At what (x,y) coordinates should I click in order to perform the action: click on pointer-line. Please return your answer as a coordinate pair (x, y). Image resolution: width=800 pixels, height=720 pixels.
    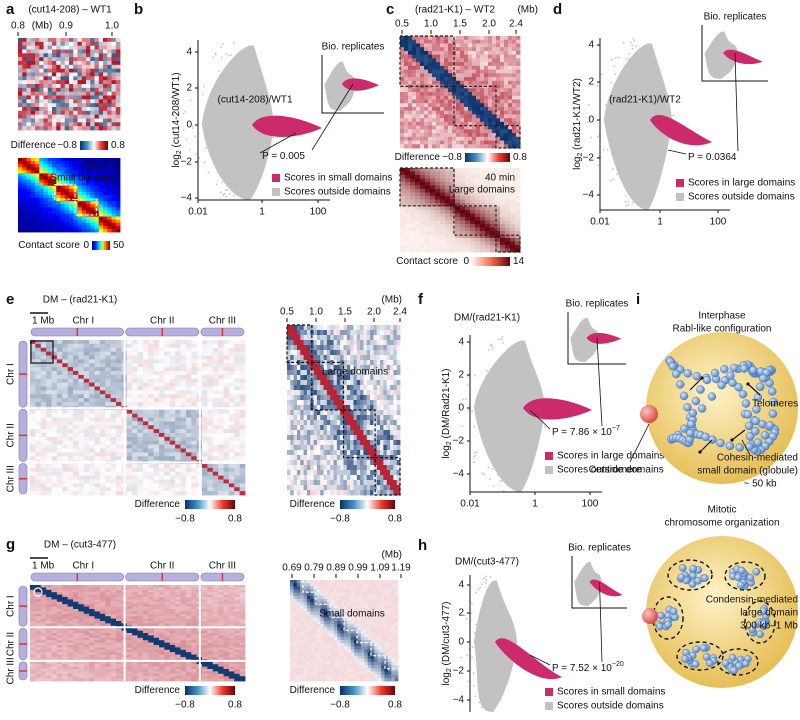
    Looking at the image, I should click on (599, 382).